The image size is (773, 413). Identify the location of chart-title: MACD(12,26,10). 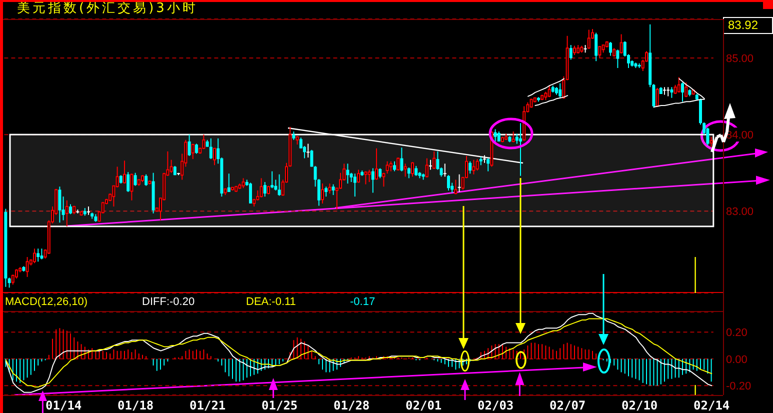
(46, 302).